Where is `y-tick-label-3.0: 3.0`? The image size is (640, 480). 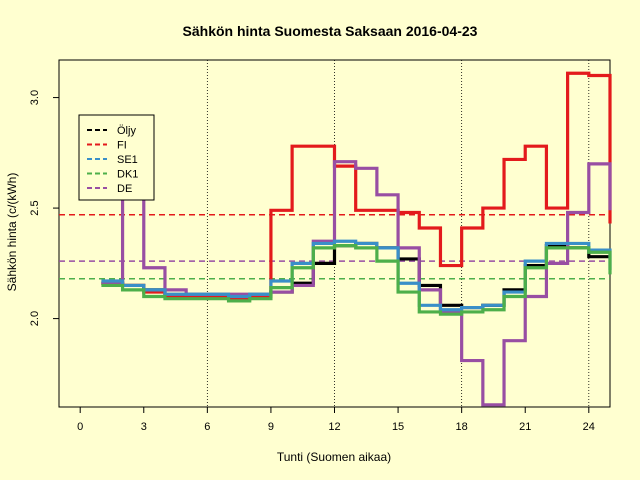 y-tick-label-3.0: 3.0 is located at coordinates (35, 97).